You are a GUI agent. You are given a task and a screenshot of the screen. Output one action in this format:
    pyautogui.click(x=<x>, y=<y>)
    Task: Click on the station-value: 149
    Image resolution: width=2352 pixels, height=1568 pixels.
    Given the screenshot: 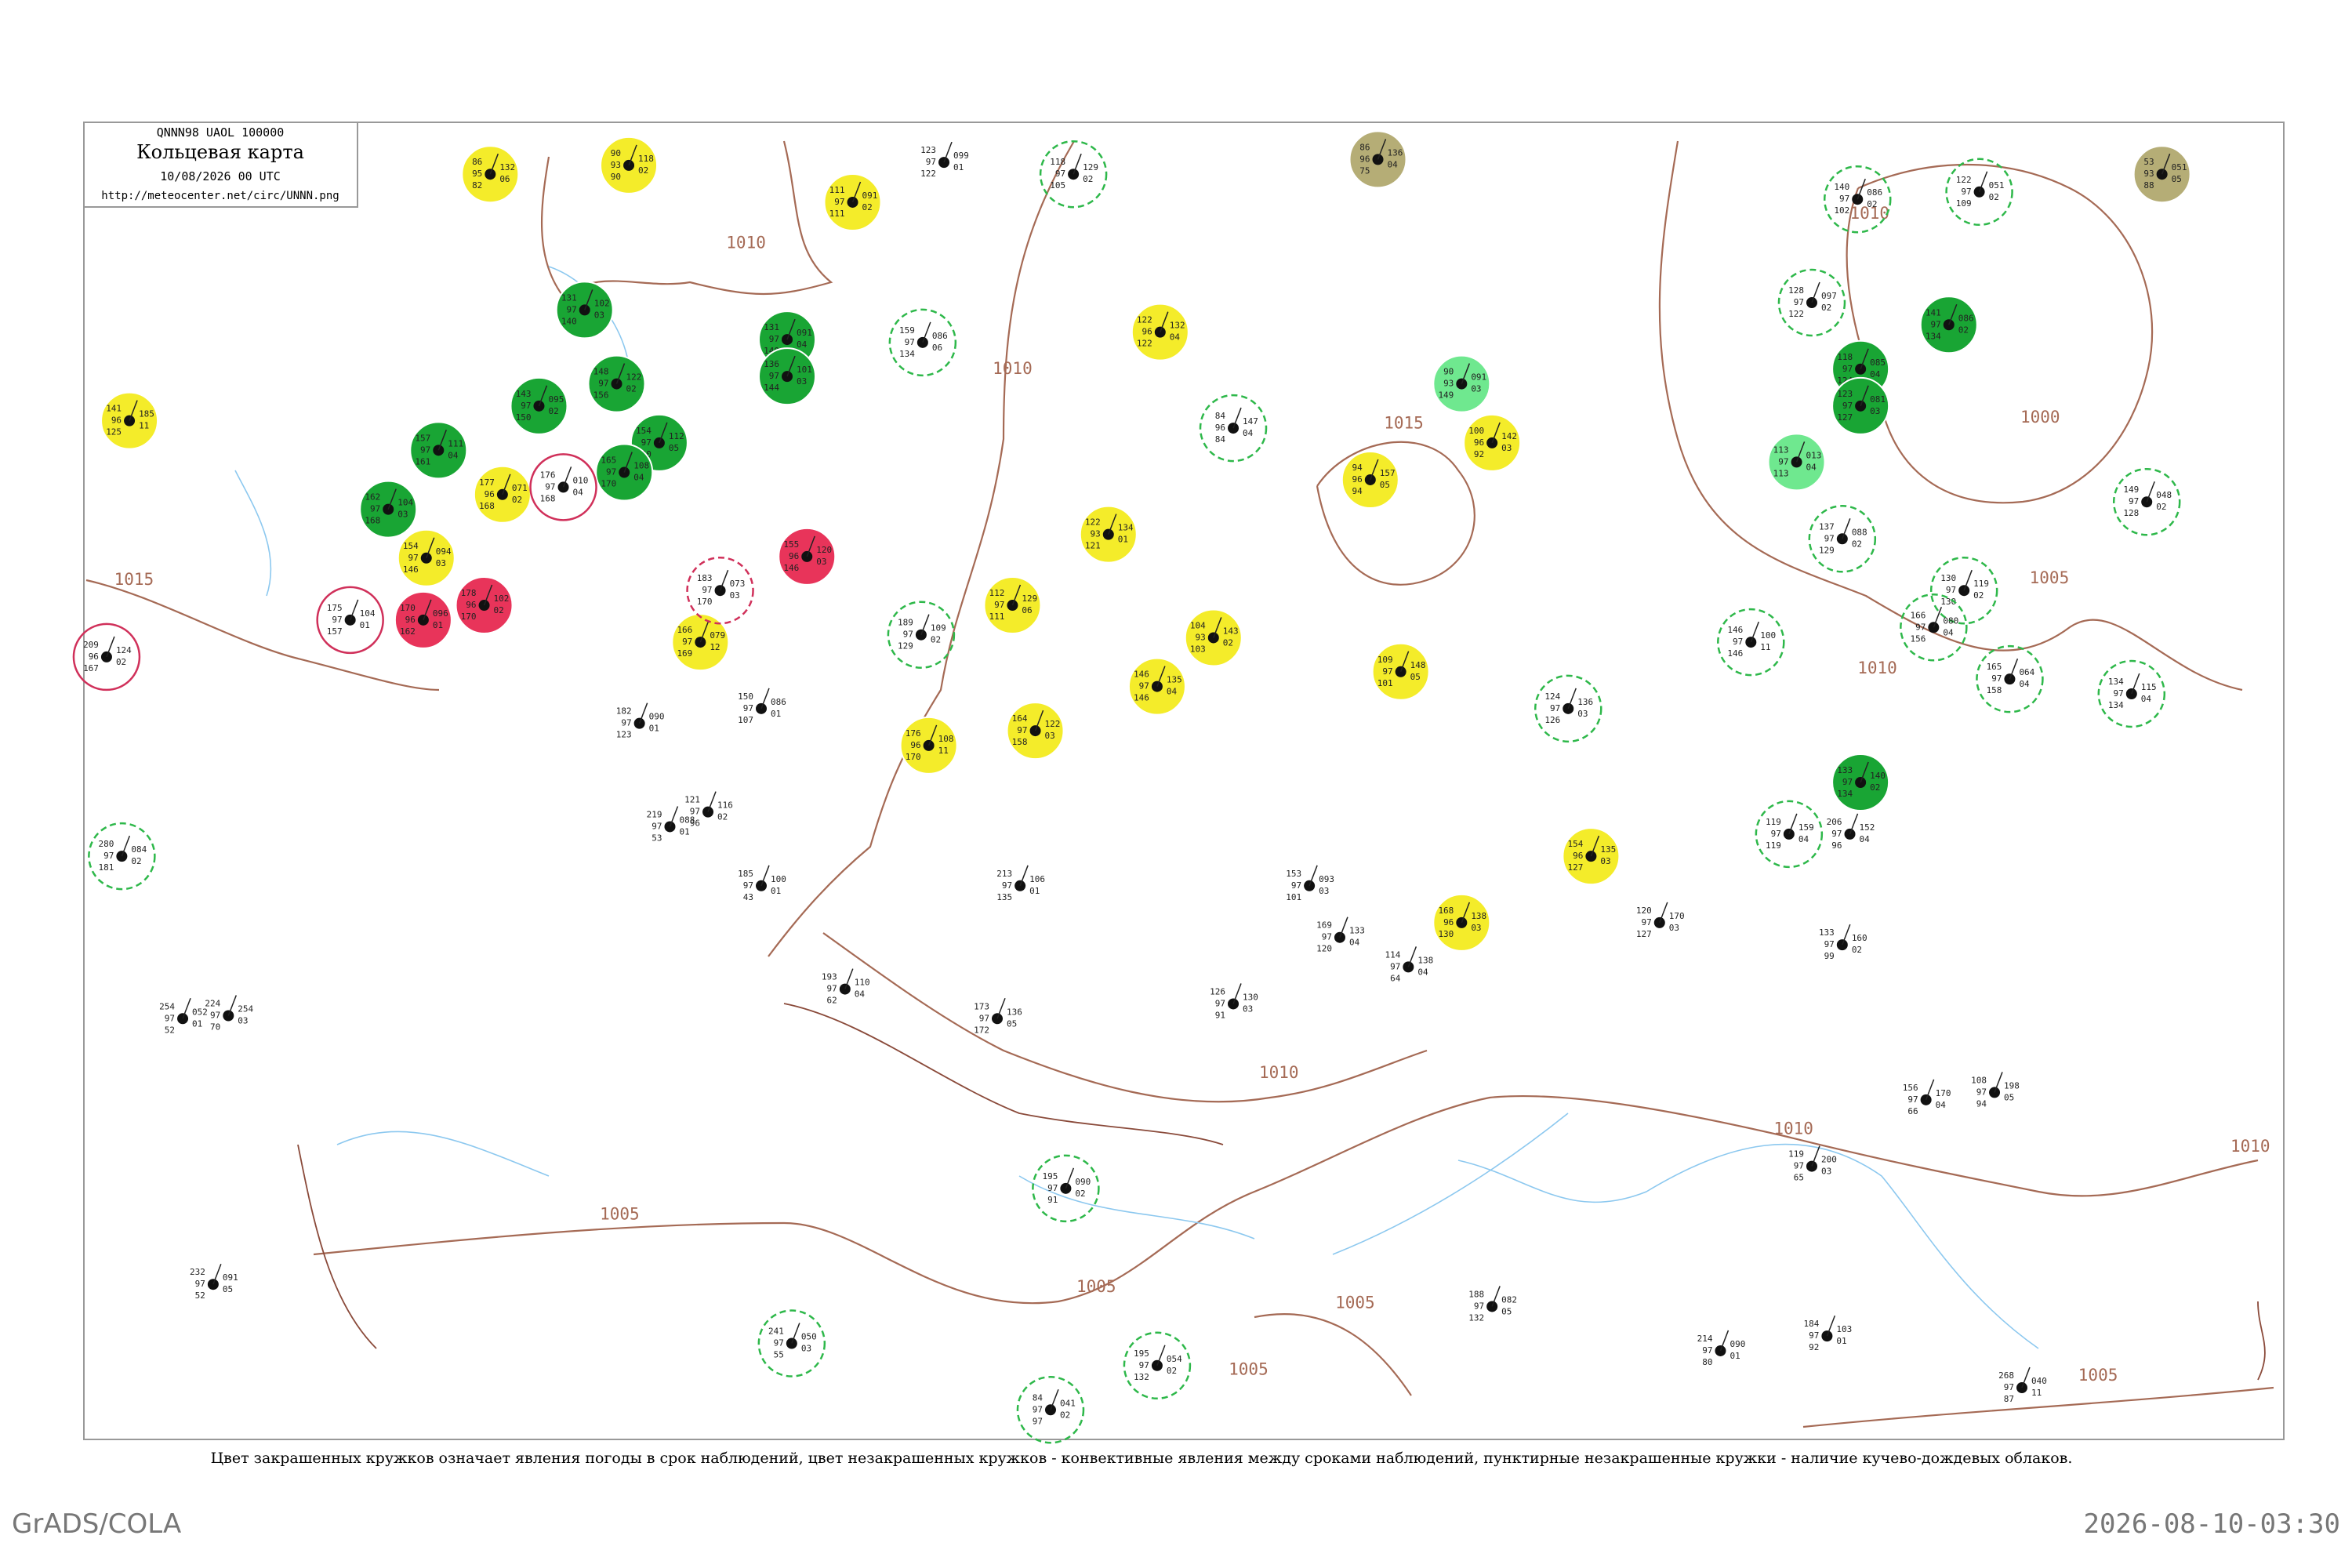 What is the action you would take?
    pyautogui.click(x=2131, y=490)
    